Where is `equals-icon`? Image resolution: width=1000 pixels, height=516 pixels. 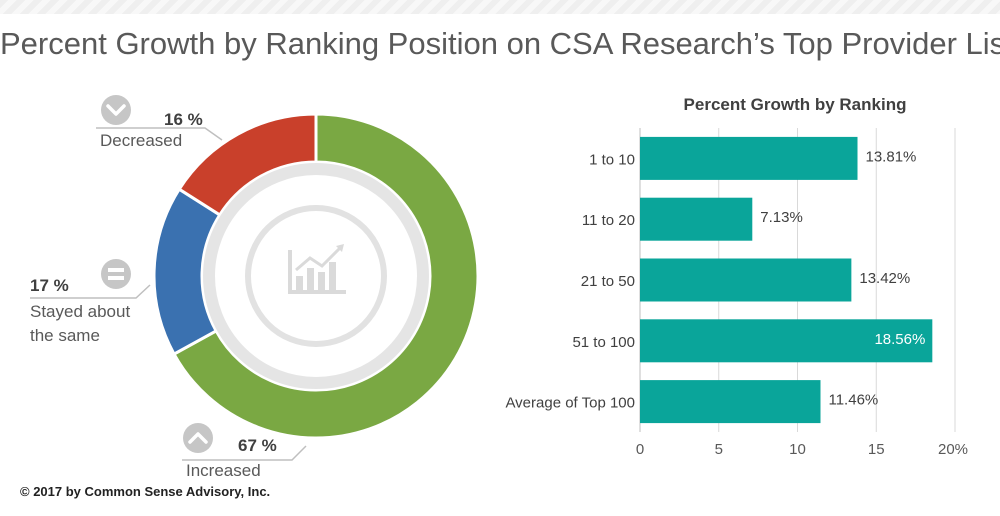
equals-icon is located at coordinates (116, 274).